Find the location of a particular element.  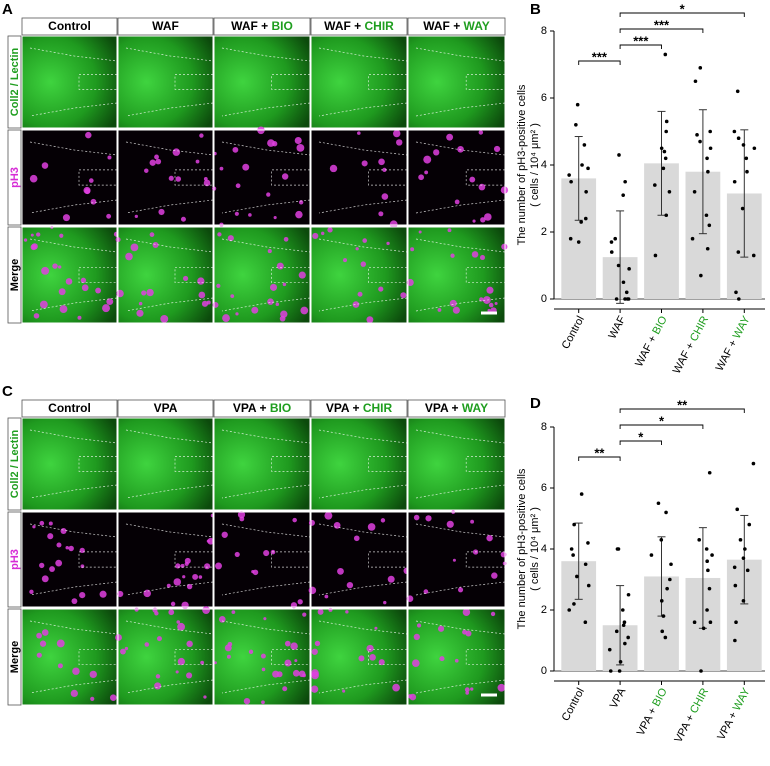

row-label: pH3 is located at coordinates (15, 559).